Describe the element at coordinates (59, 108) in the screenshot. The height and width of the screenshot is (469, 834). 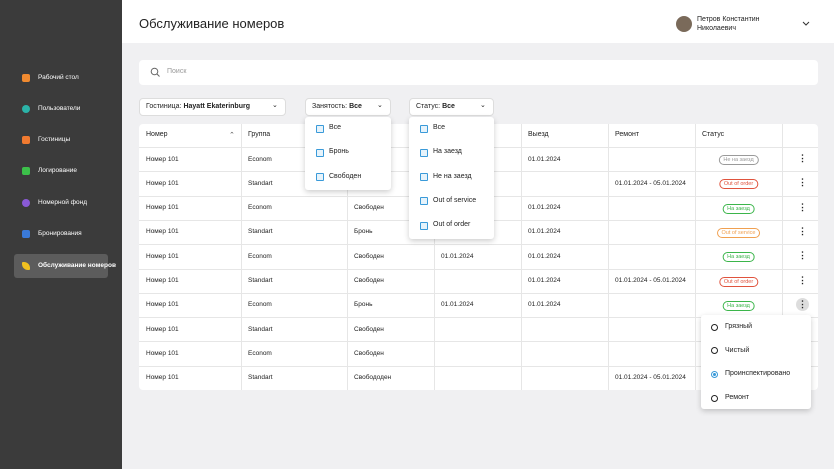
I see `menu-item: Пользователи` at that location.